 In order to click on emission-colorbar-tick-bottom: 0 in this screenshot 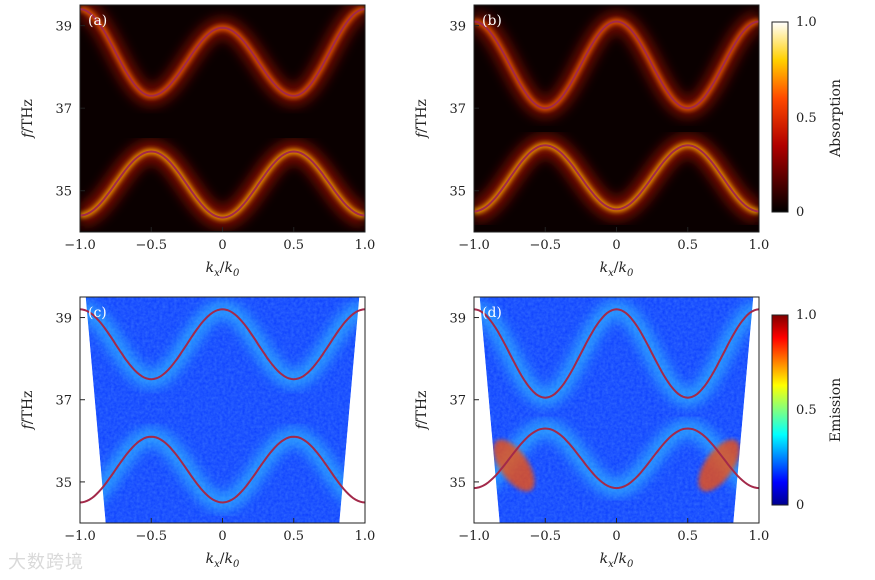, I will do `click(800, 505)`.